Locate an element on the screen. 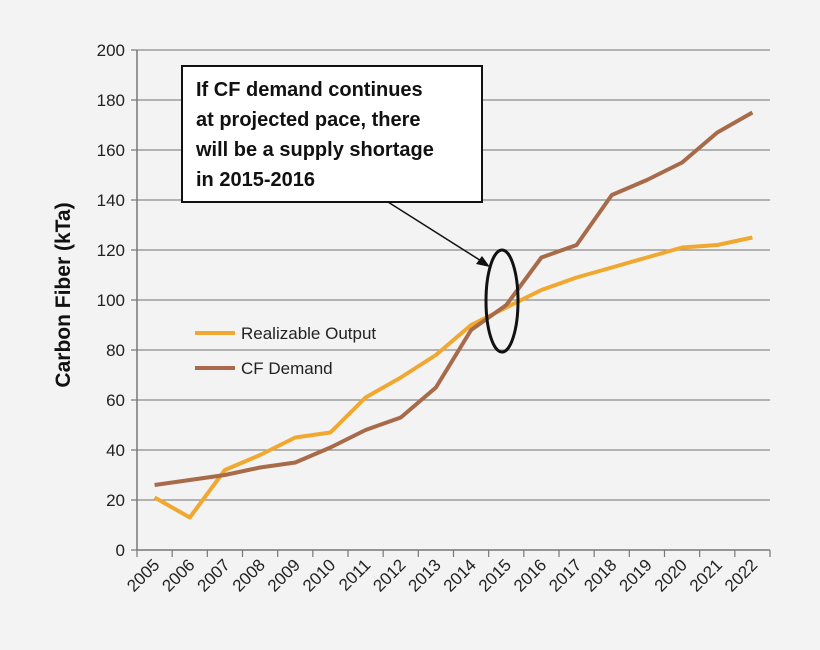 This screenshot has width=820, height=650. legend-label-cf-demand: CF Demand is located at coordinates (287, 368).